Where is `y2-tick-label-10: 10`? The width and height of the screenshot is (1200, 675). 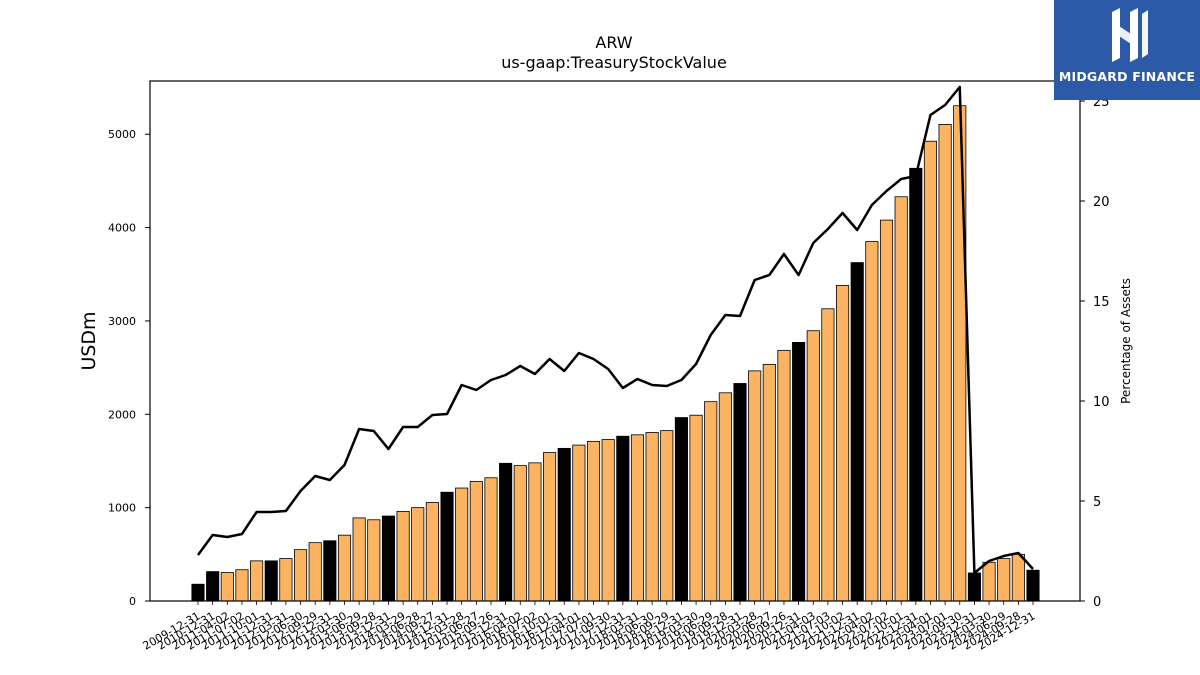 y2-tick-label-10: 10 is located at coordinates (1101, 402).